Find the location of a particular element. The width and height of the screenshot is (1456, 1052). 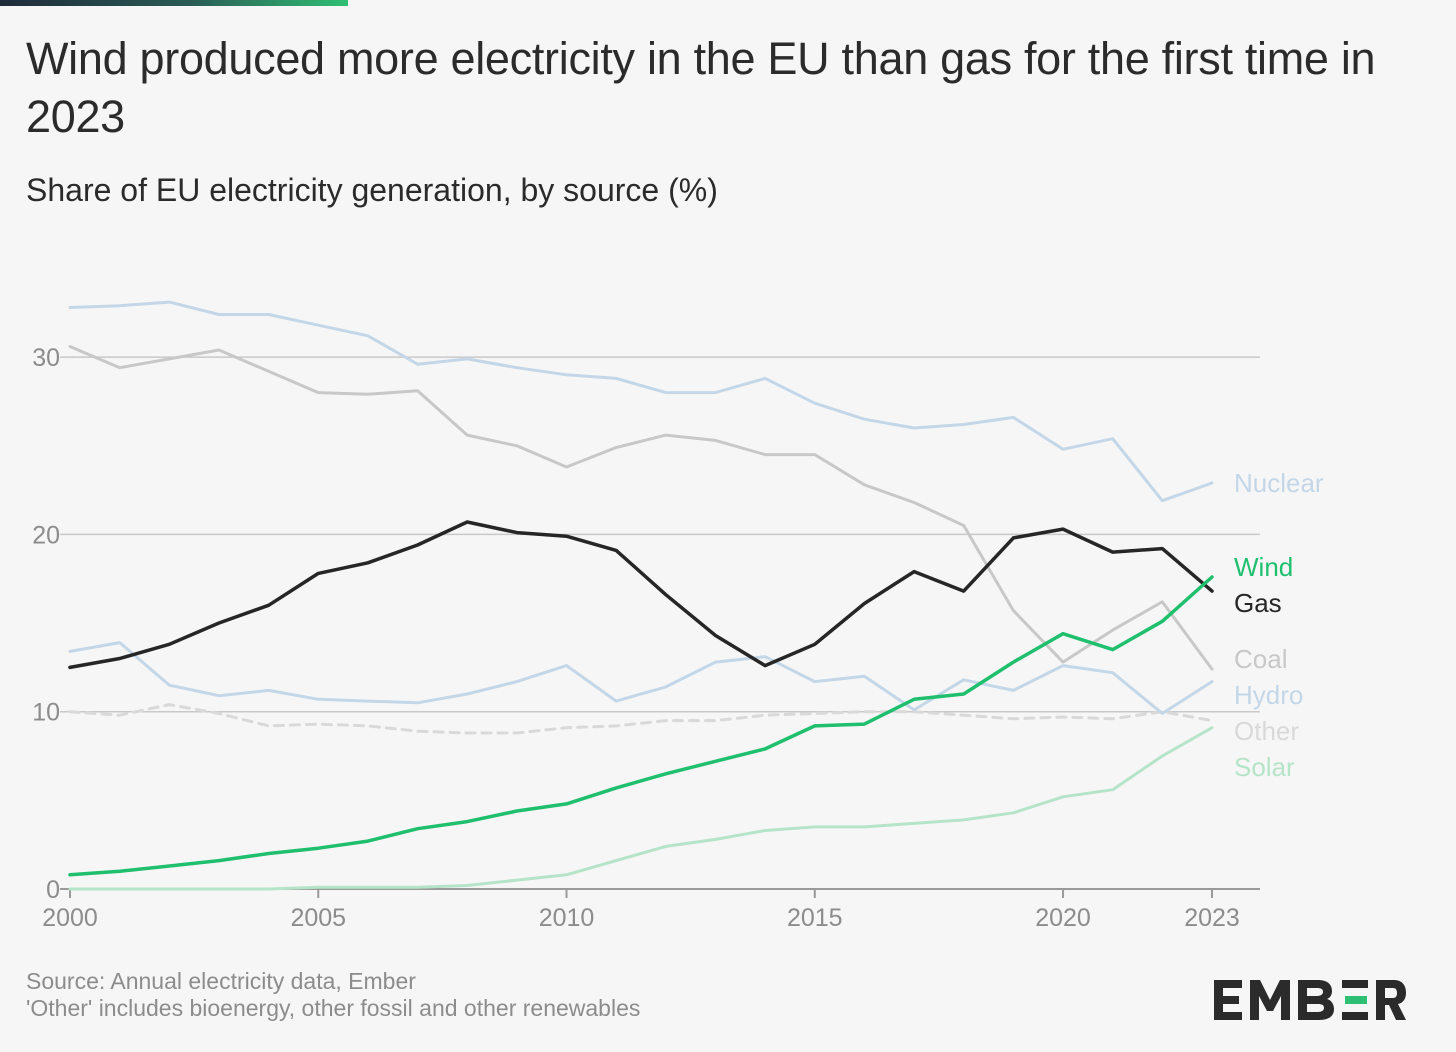

source-note: Source: Annual electricity data, Ember is located at coordinates (221, 981).